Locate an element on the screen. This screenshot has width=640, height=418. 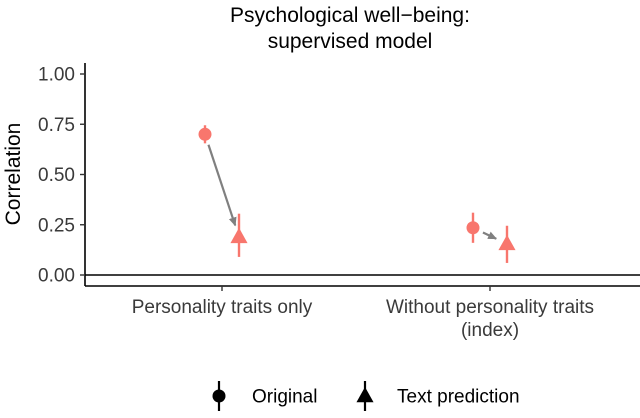
legend-label-1: Text prediction is located at coordinates (458, 397).